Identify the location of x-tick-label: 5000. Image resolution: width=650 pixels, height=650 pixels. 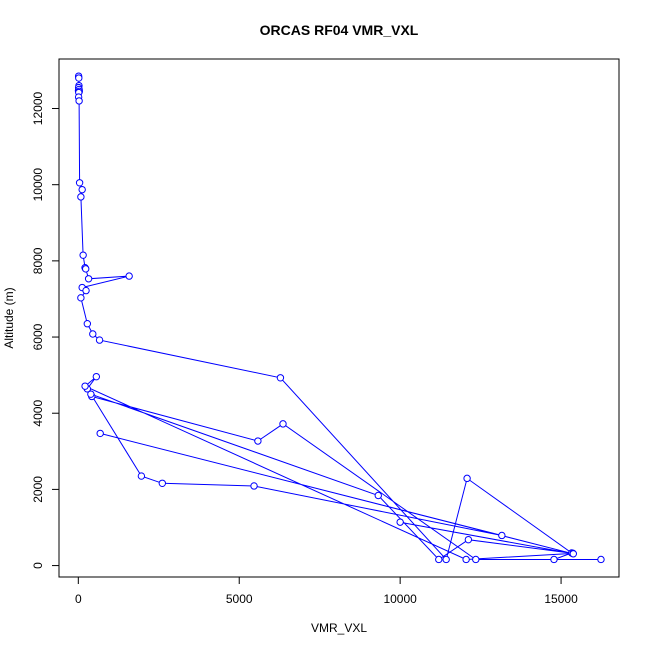
(239, 599).